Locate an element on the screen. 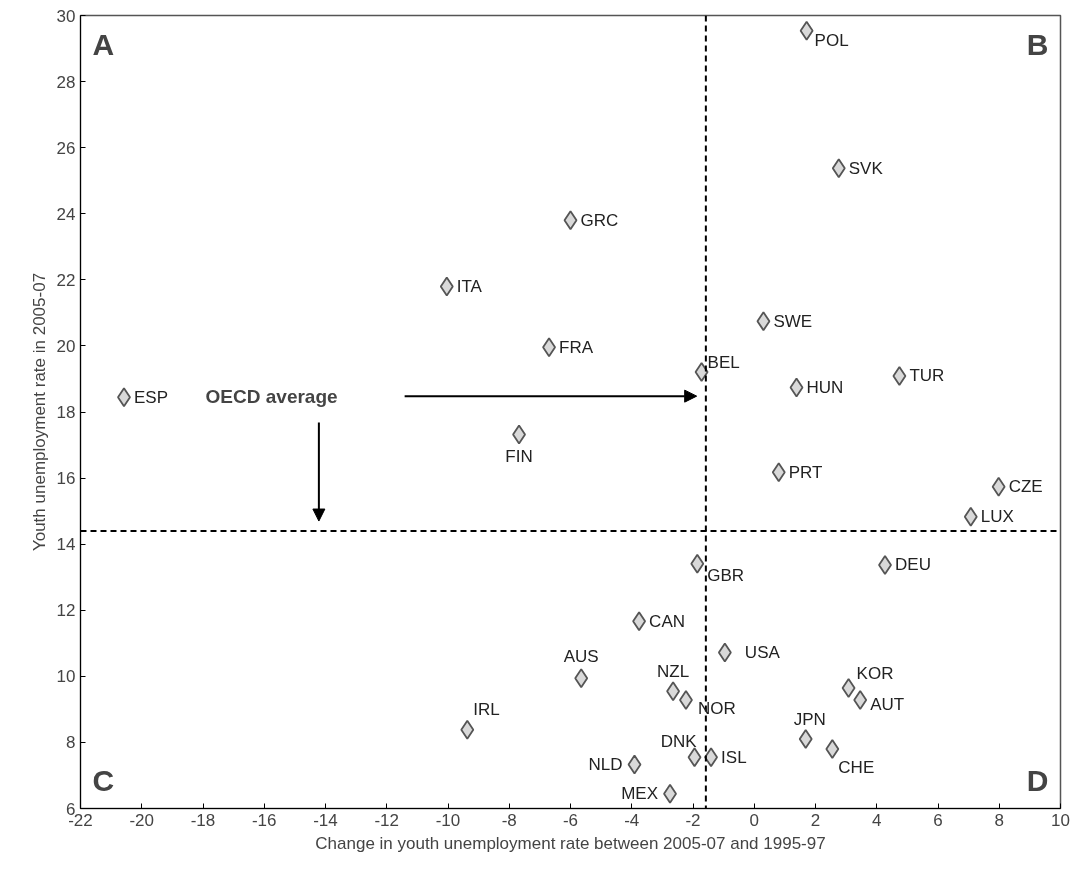 The image size is (1086, 885). annotation: A is located at coordinates (103, 44).